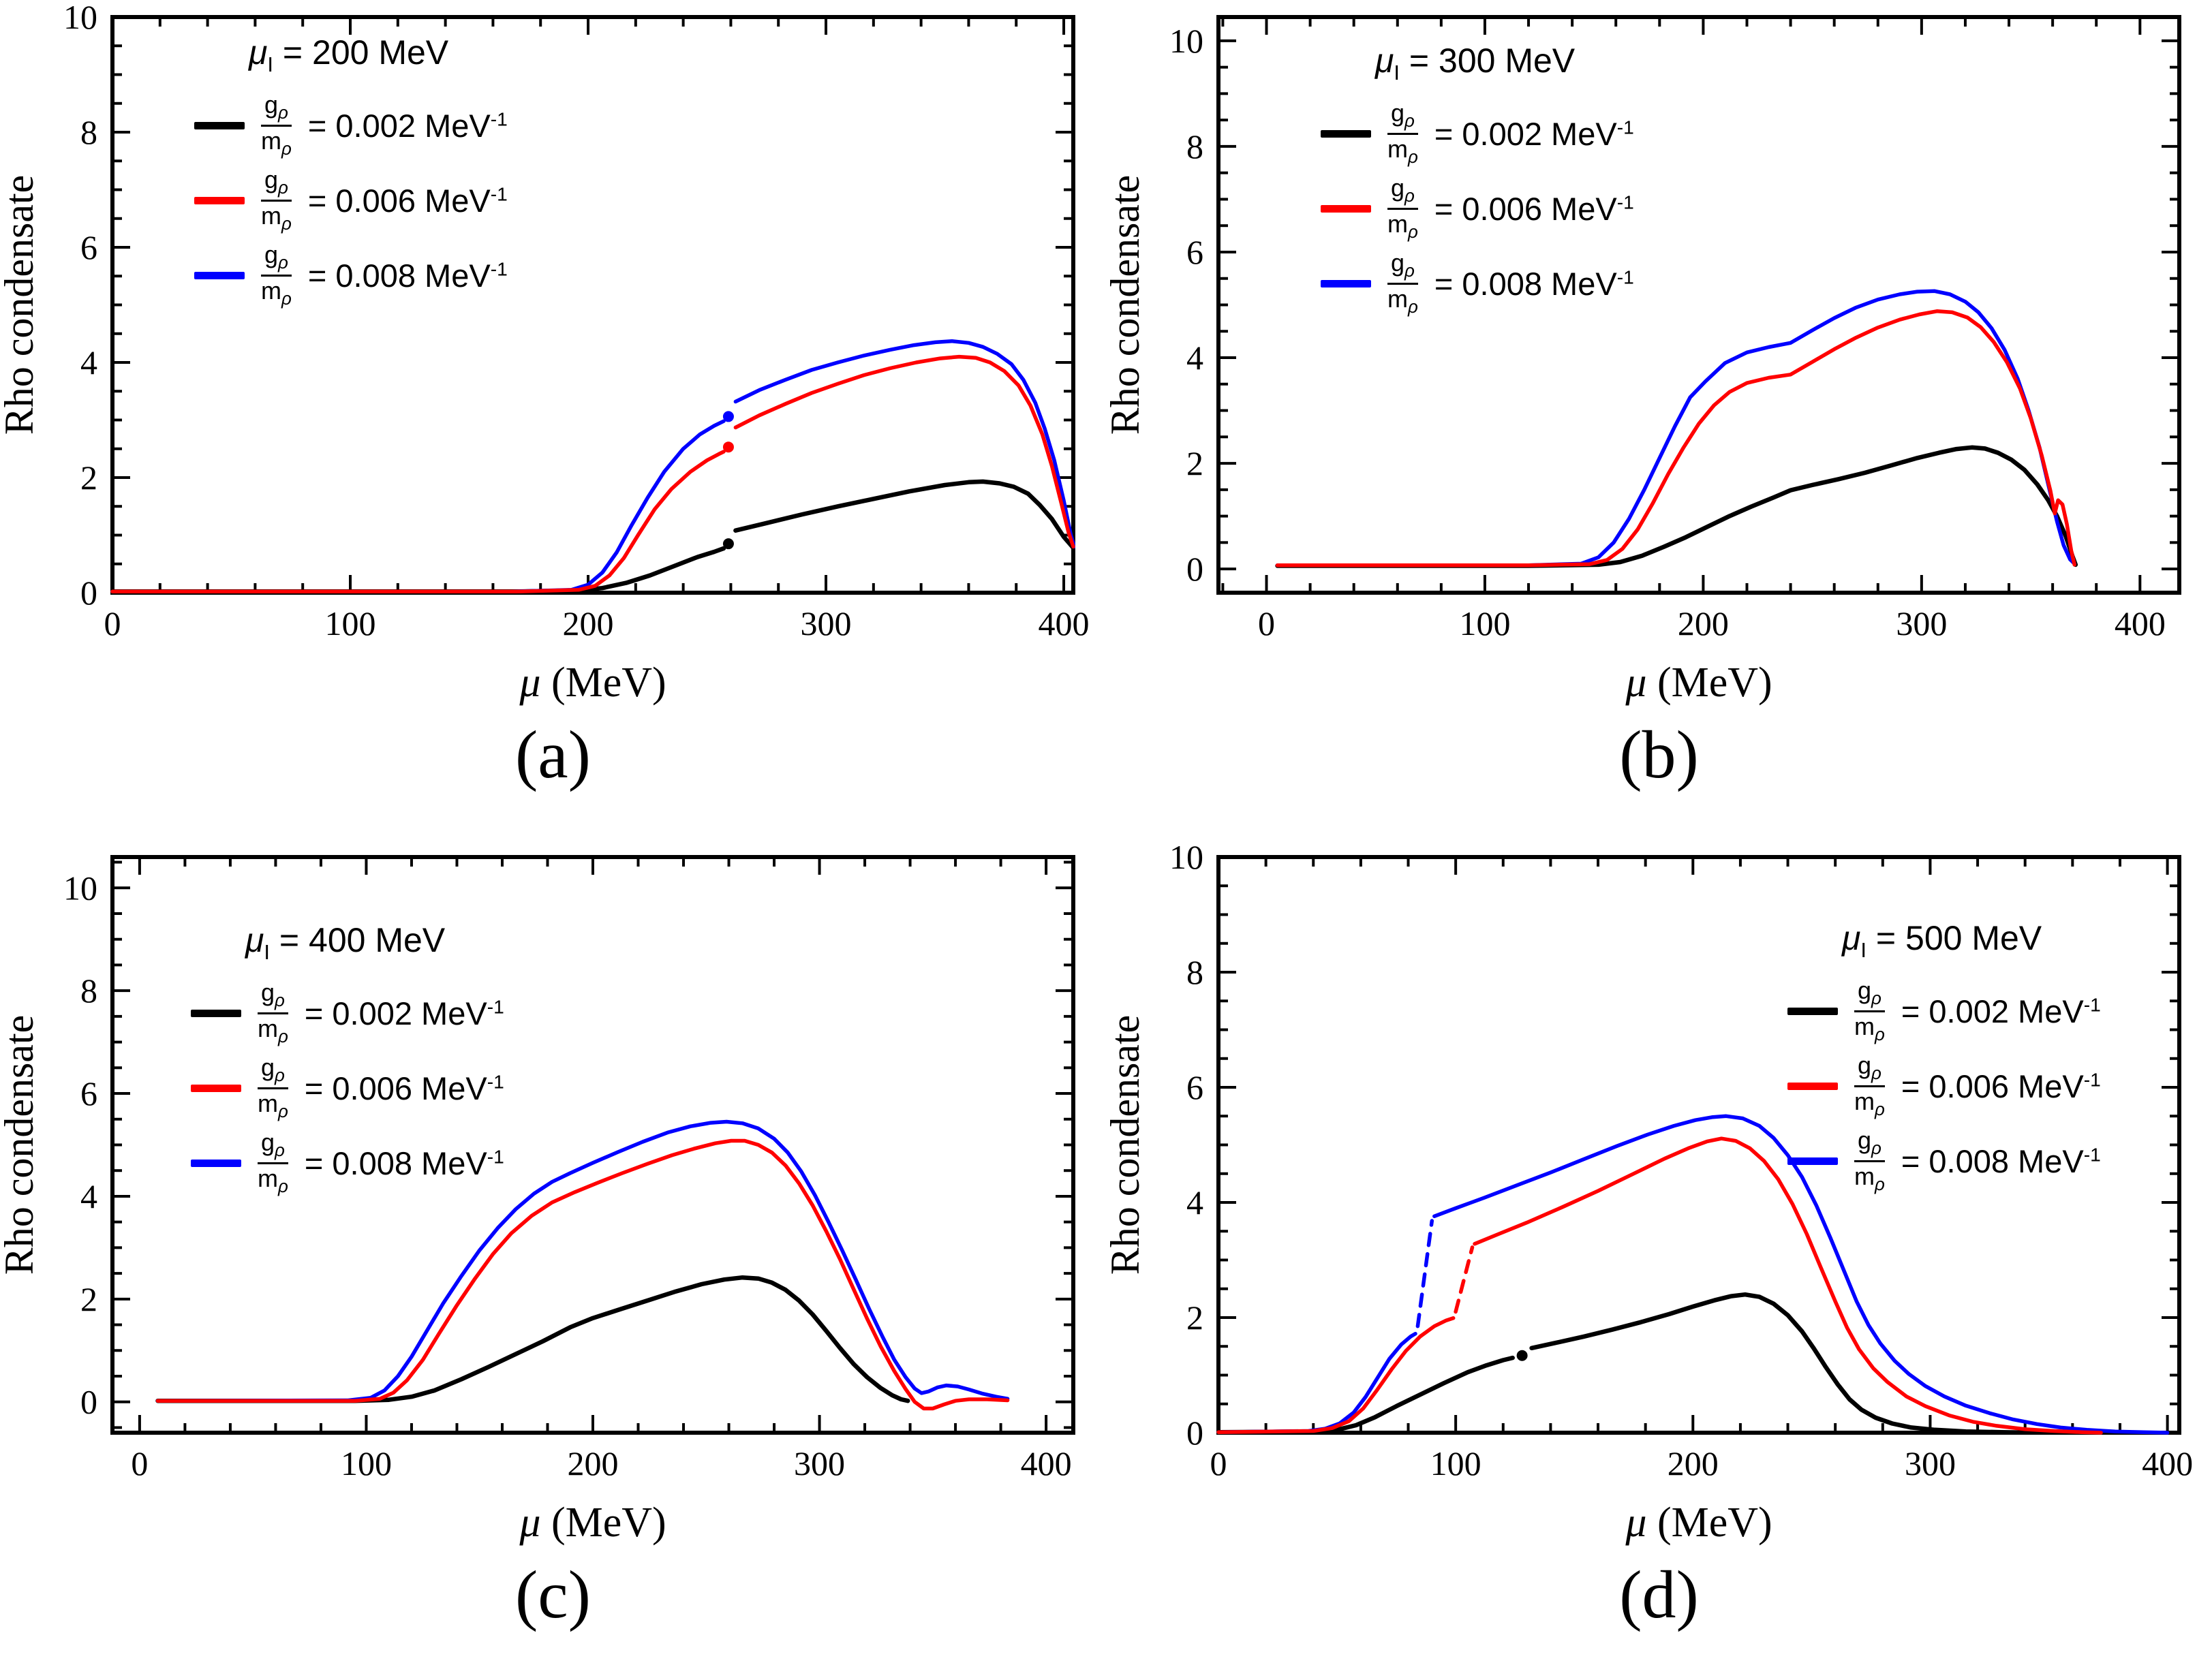  Describe the element at coordinates (1699, 682) in the screenshot. I see `x-axis-label: μ (MeV)` at that location.